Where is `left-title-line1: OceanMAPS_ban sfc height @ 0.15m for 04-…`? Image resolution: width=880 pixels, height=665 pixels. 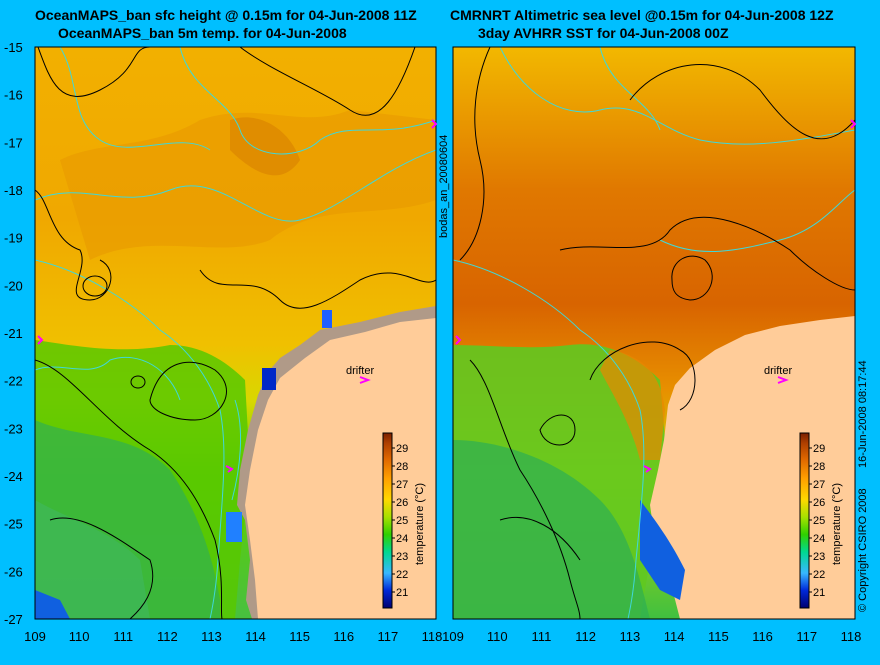
left-title-line1: OceanMAPS_ban sfc height @ 0.15m for 04-… is located at coordinates (226, 15).